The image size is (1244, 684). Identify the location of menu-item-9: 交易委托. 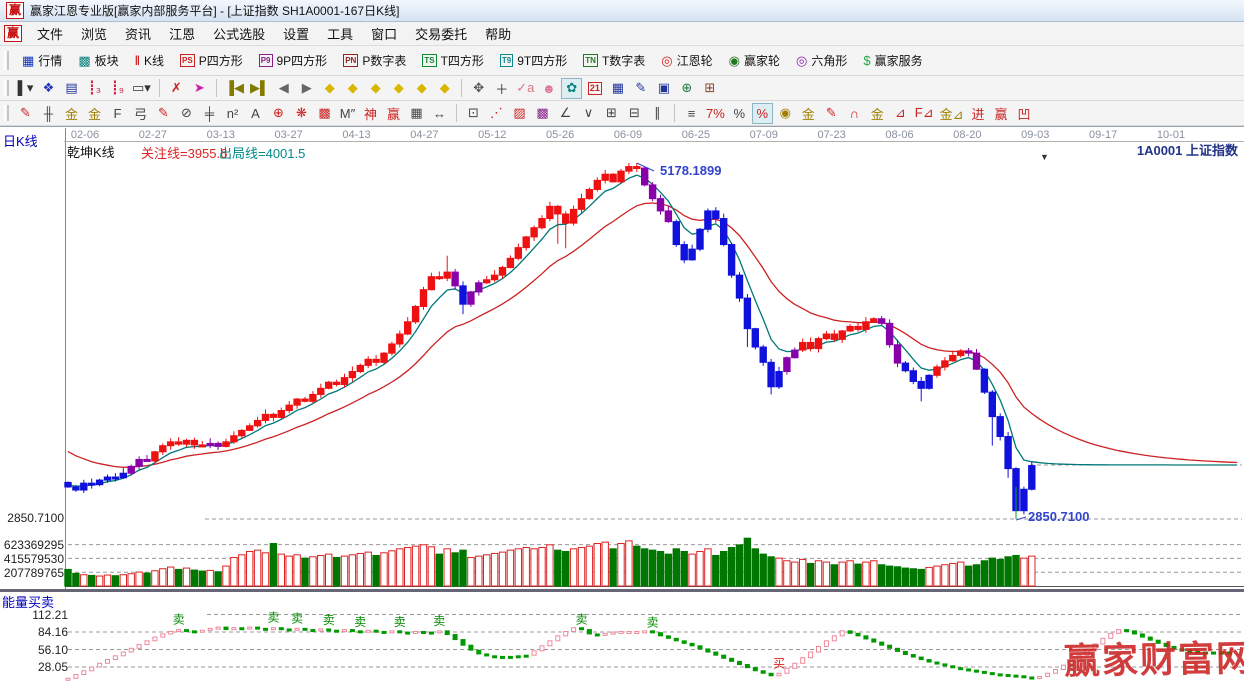
(441, 34).